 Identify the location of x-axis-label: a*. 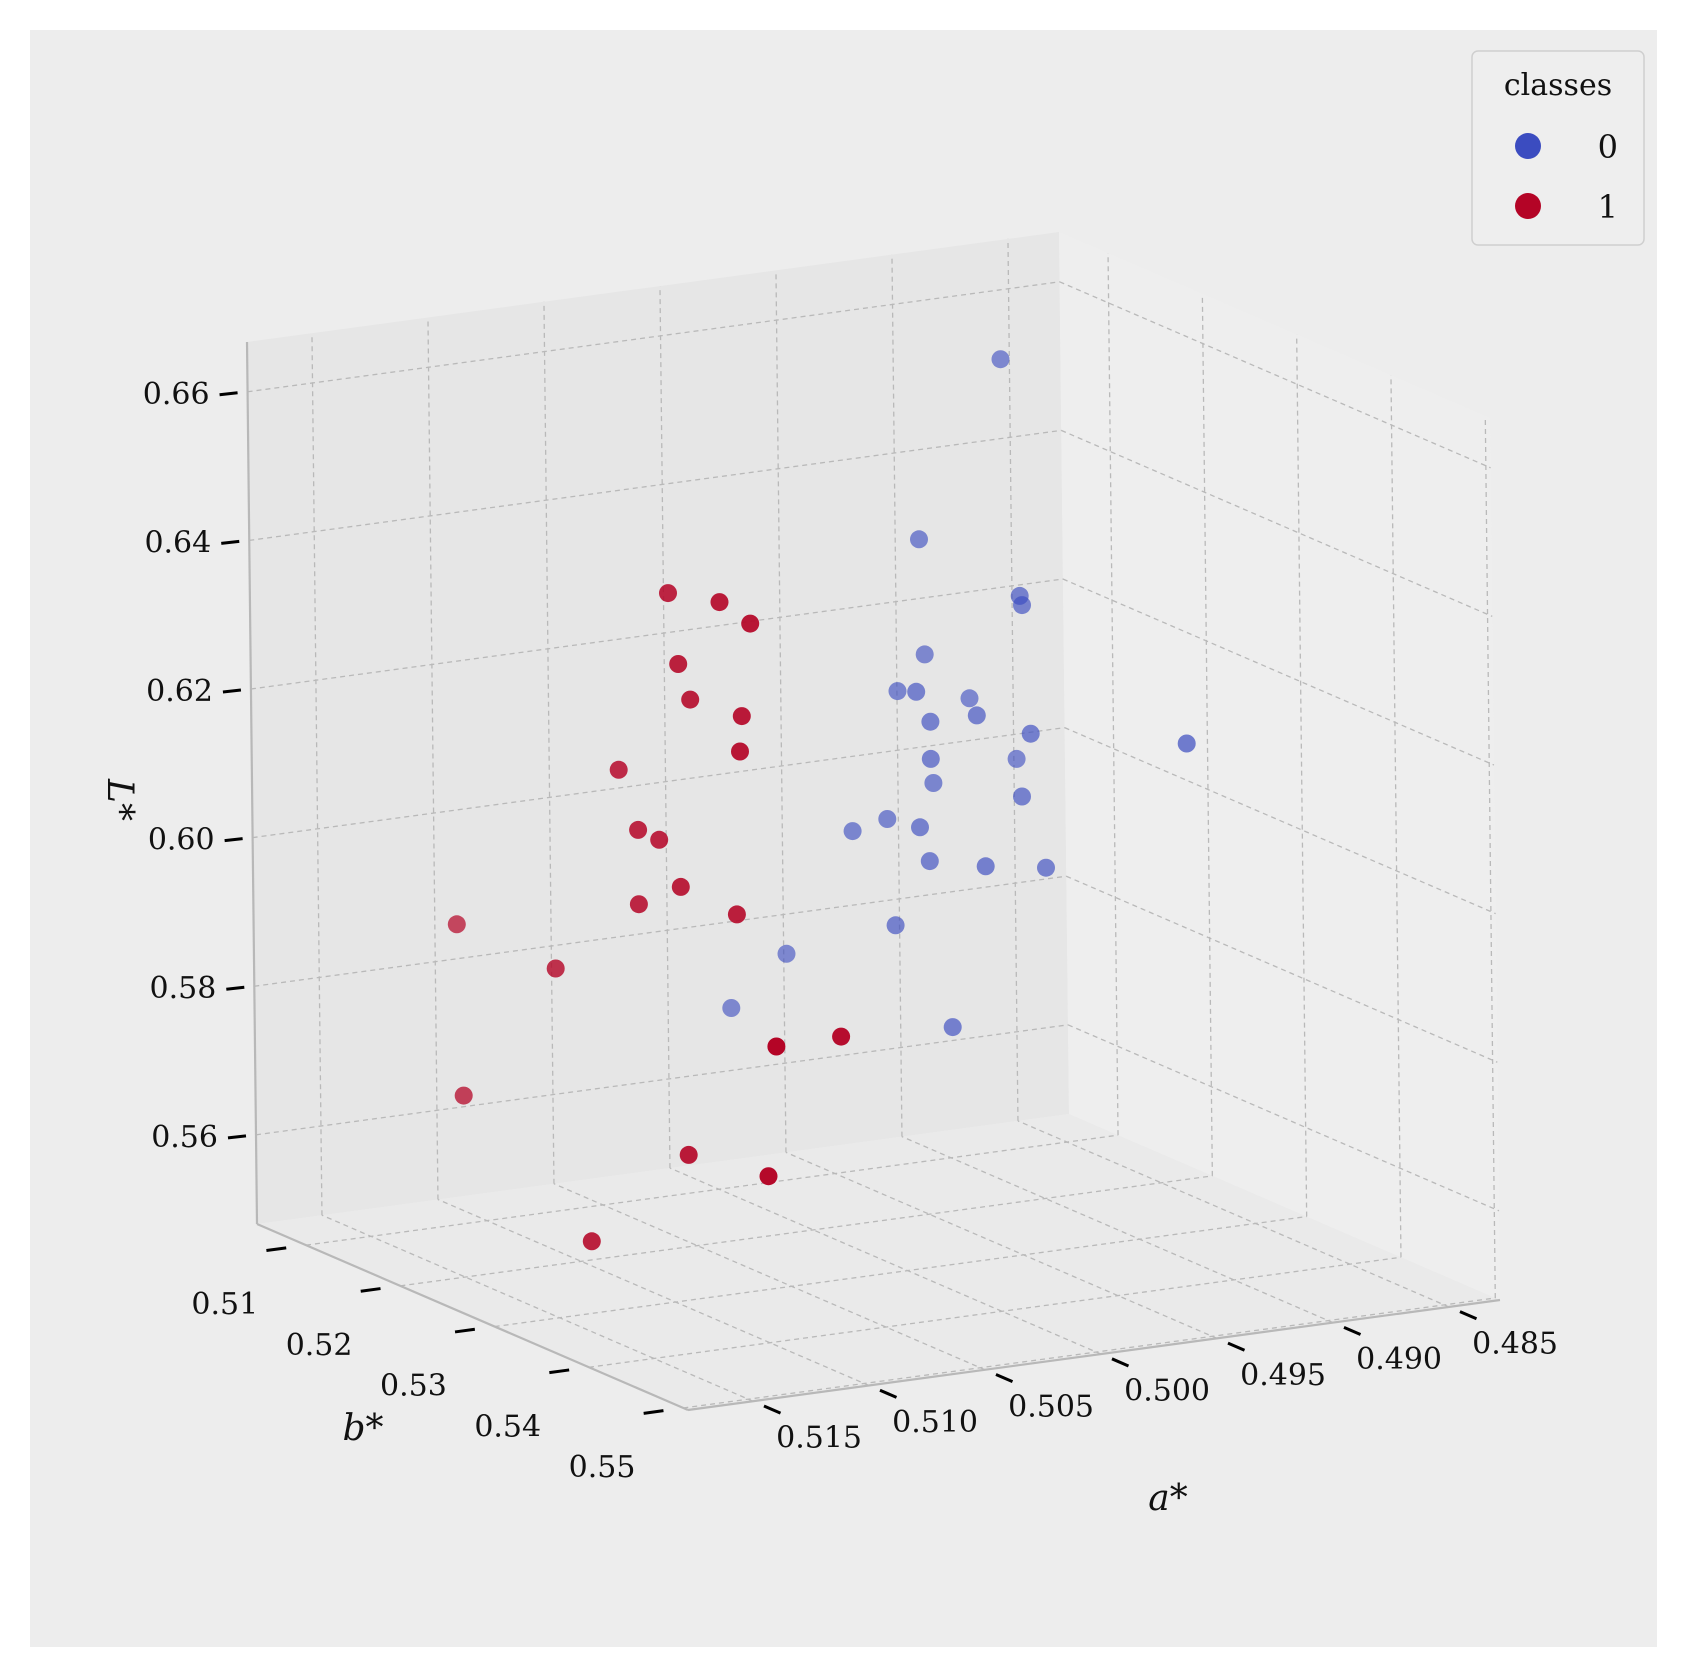
(1167, 1498).